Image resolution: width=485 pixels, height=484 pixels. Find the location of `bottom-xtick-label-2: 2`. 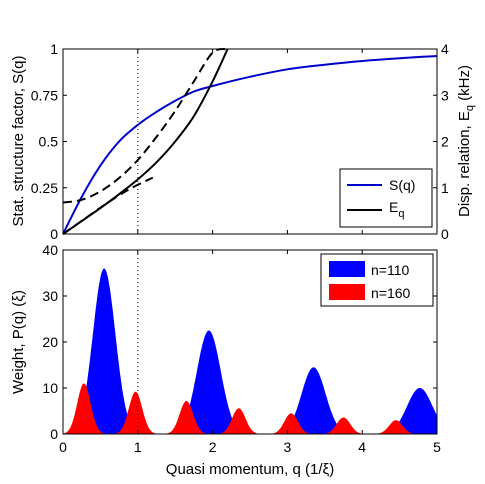

bottom-xtick-label-2: 2 is located at coordinates (213, 447).